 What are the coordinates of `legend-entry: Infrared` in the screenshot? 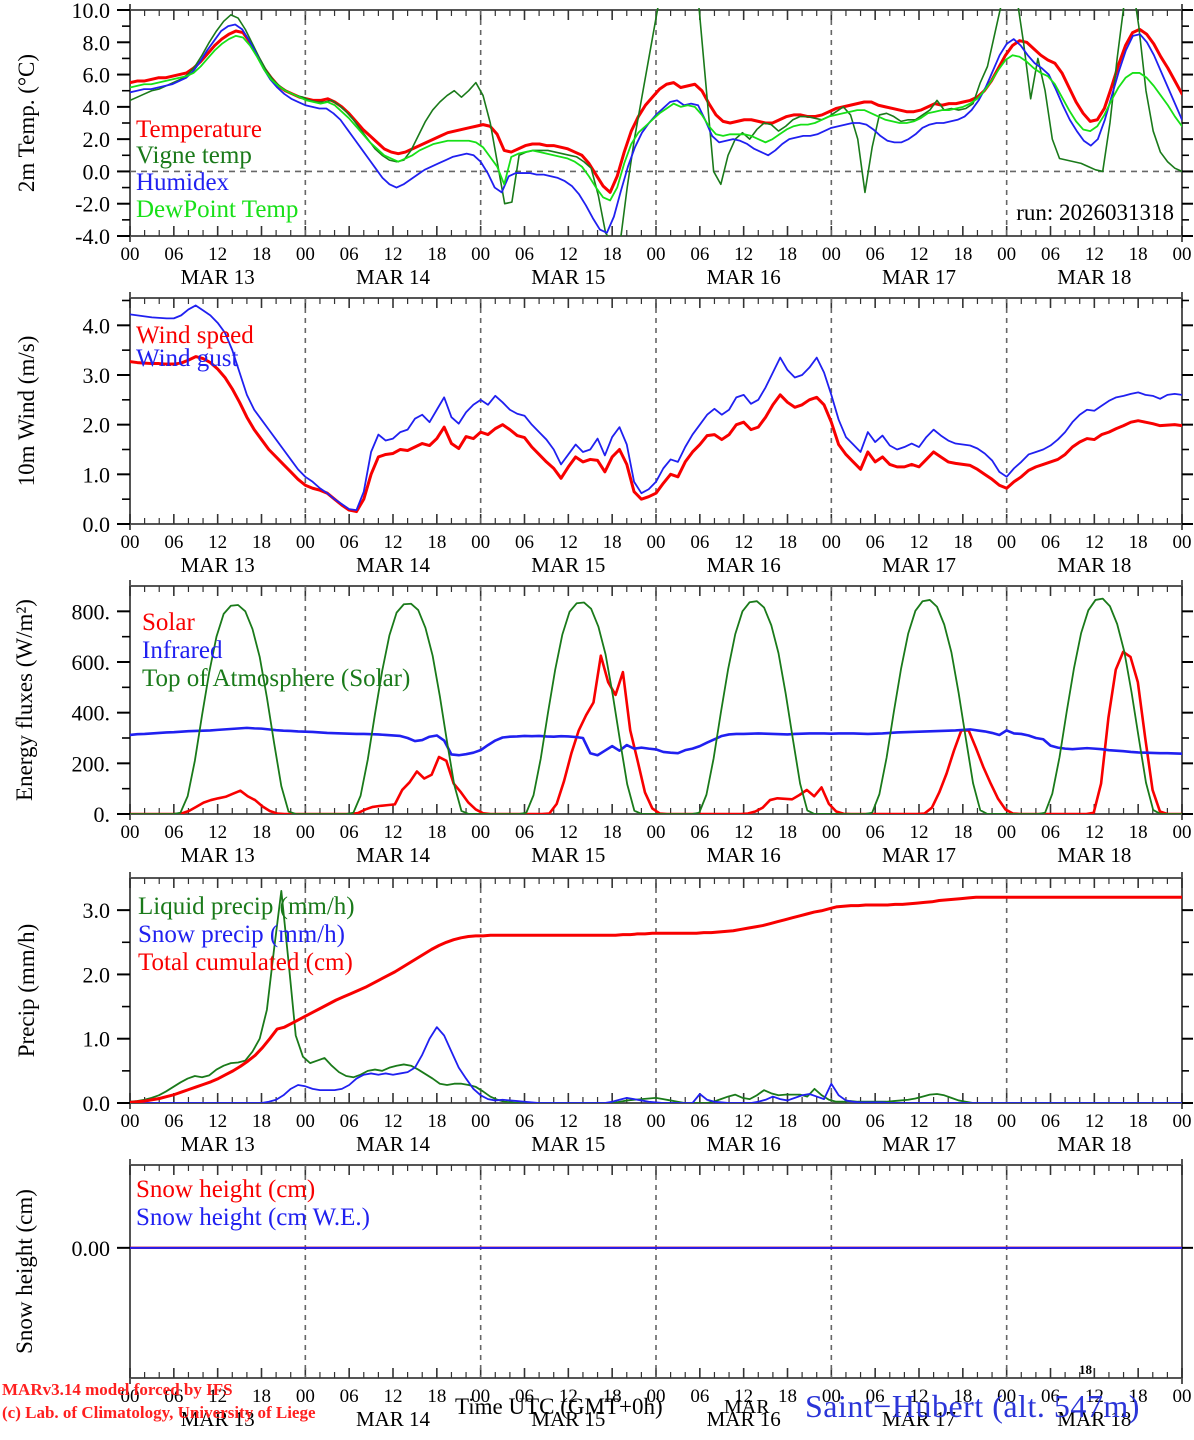 It's located at (182, 650).